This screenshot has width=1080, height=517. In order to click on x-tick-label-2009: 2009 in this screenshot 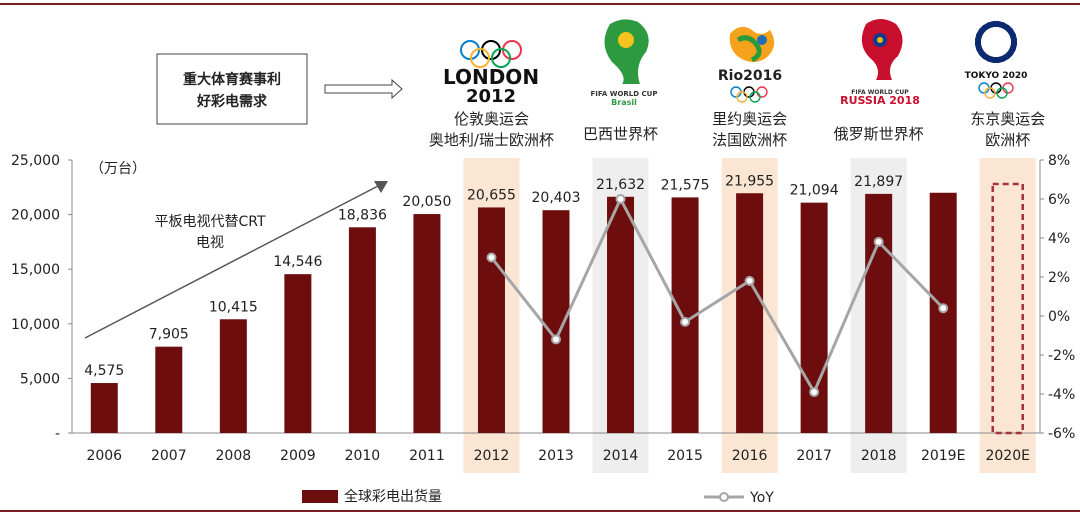, I will do `click(298, 456)`.